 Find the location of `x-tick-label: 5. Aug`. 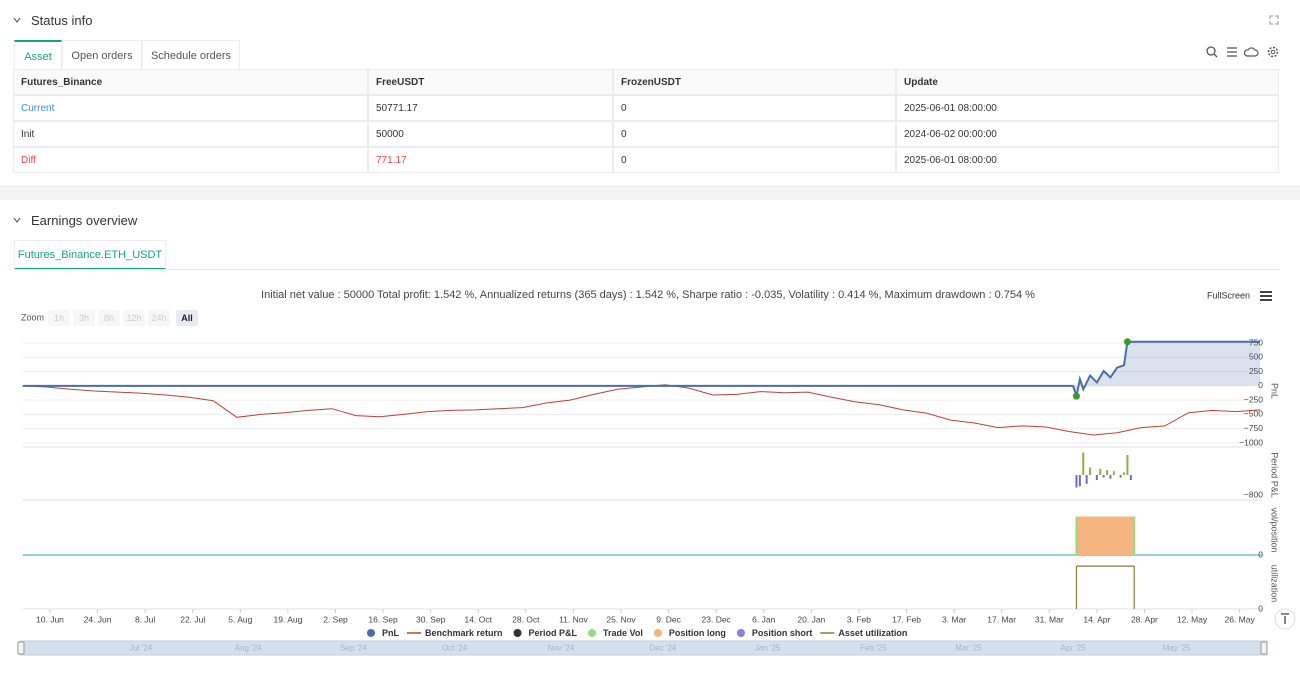

x-tick-label: 5. Aug is located at coordinates (240, 619).